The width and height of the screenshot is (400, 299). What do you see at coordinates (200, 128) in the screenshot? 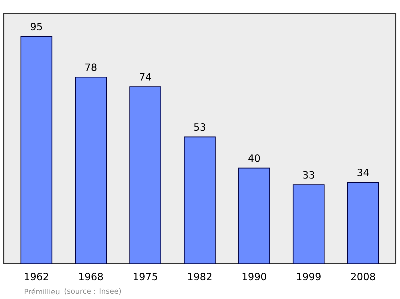
I see `data-label: 53` at bounding box center [200, 128].